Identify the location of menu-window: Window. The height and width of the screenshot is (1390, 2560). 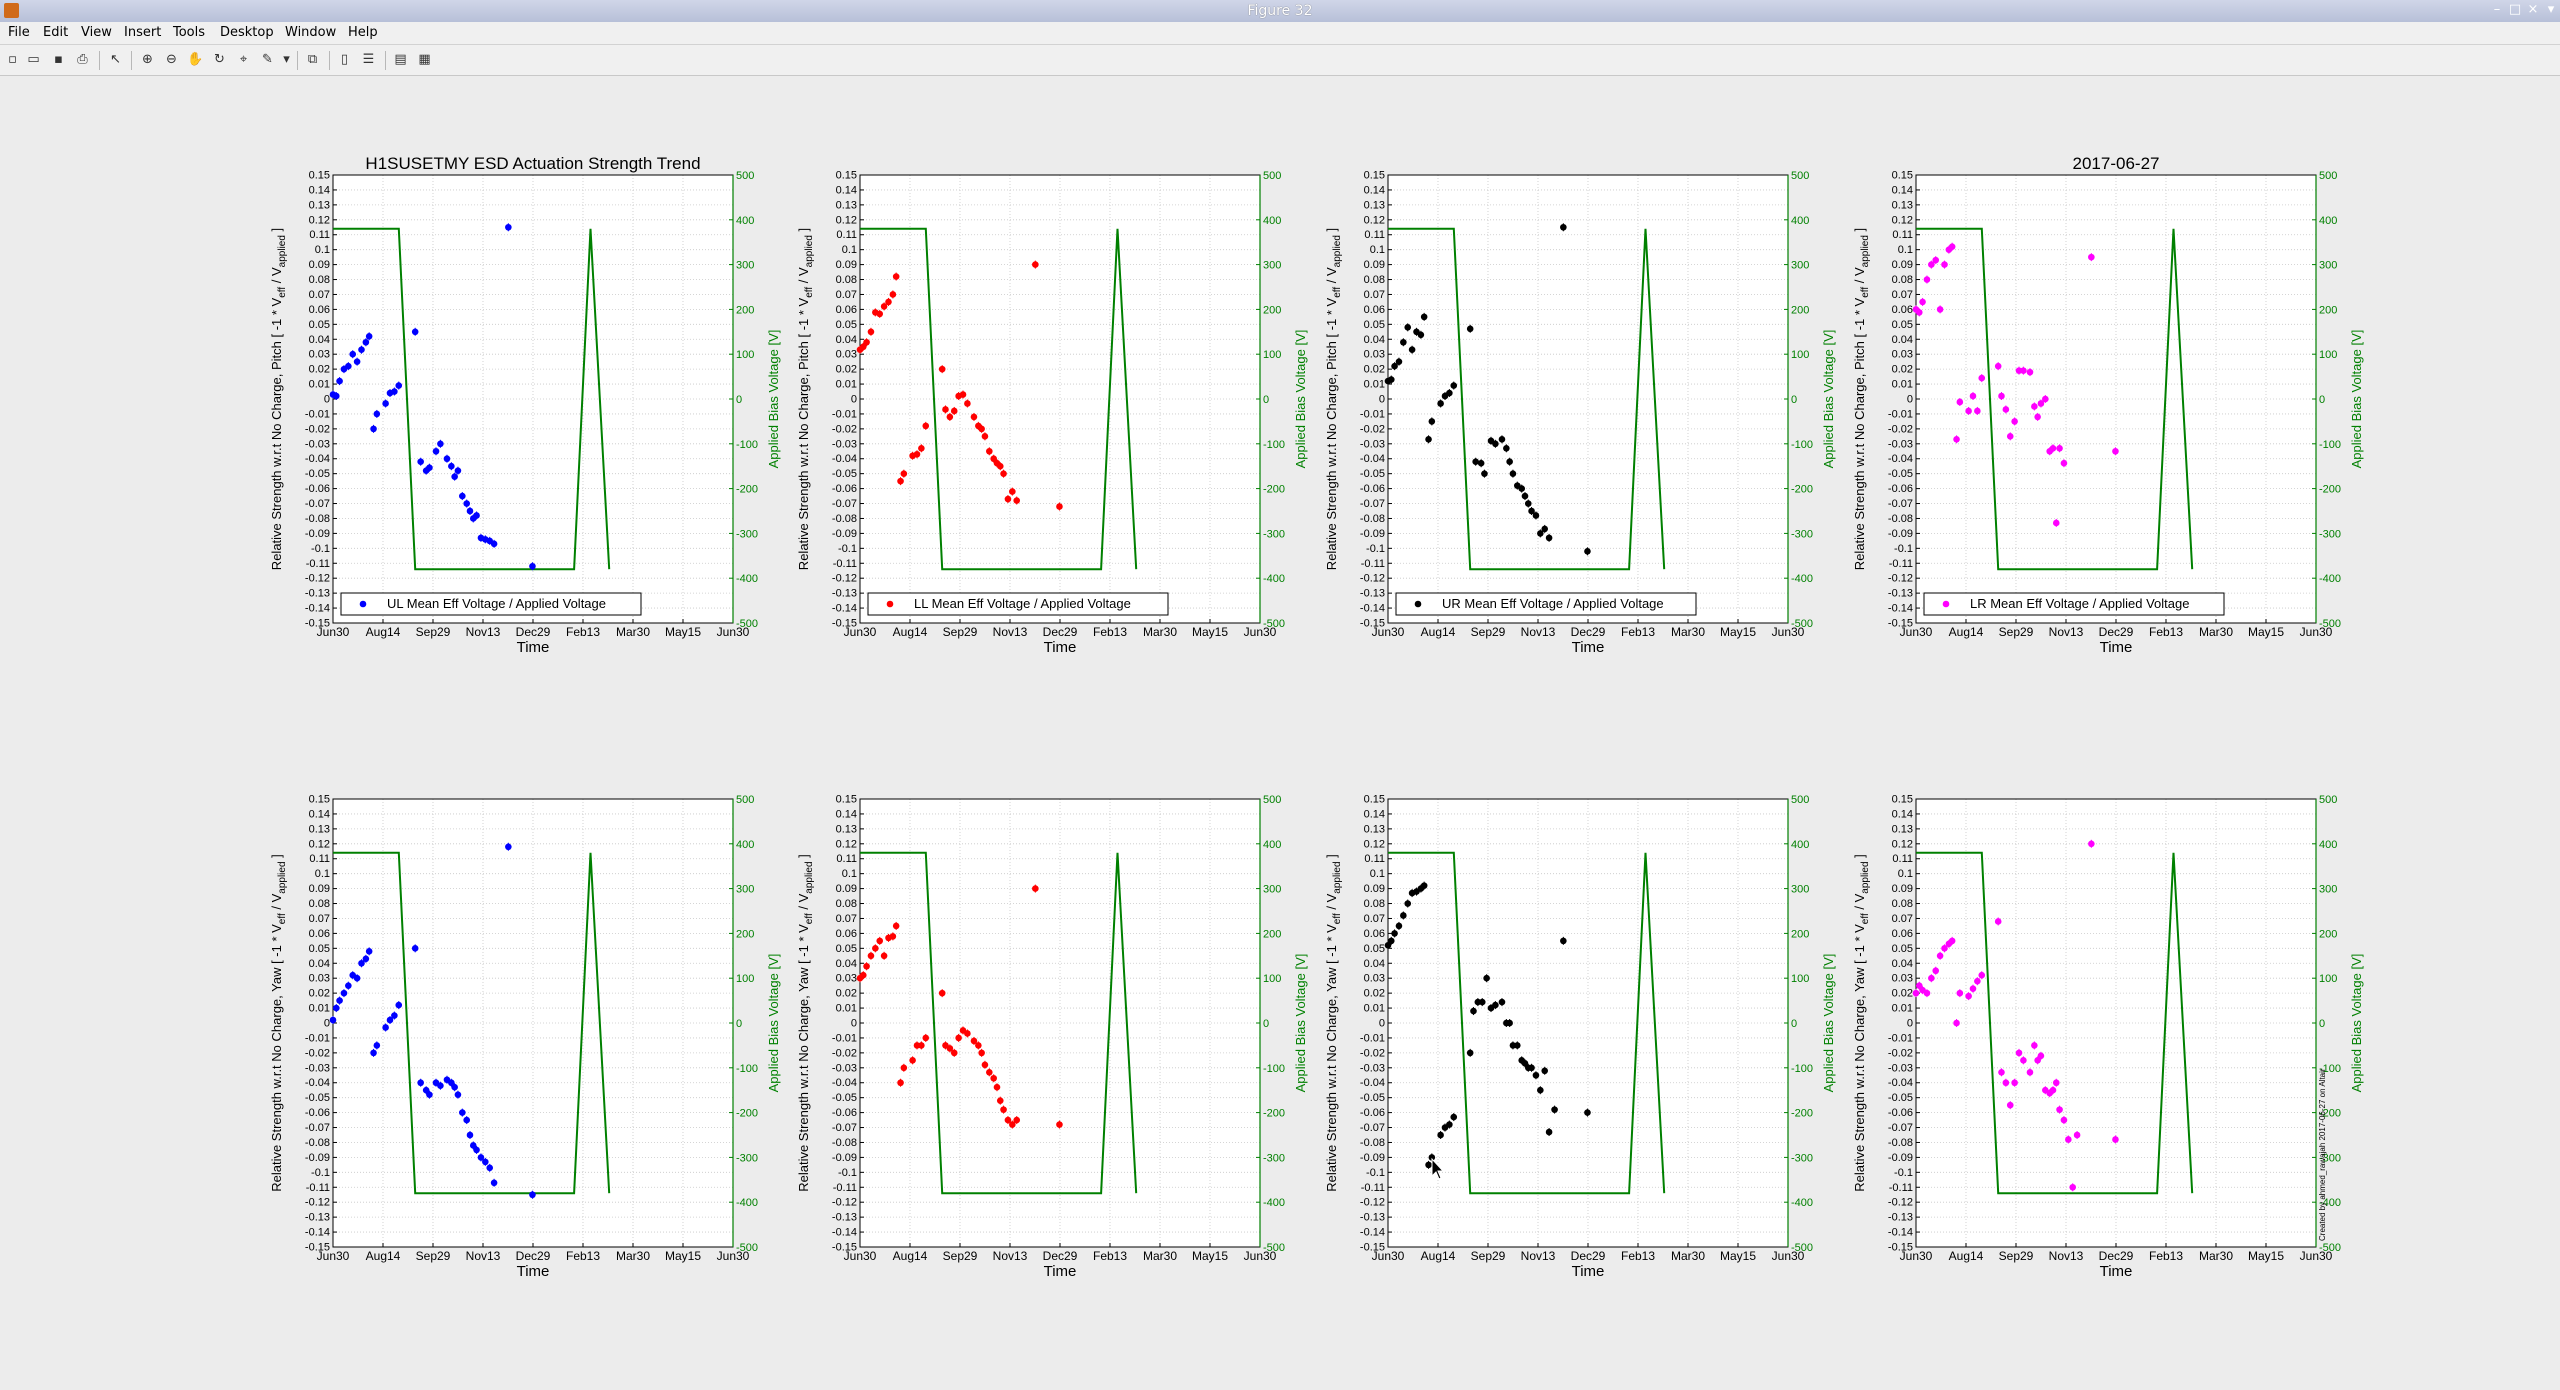
(311, 32).